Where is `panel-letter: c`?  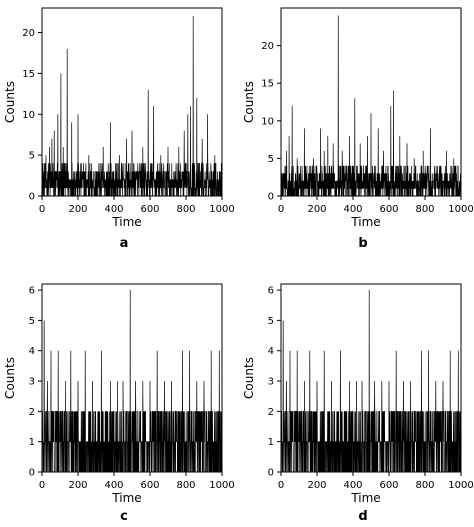
panel-letter: c is located at coordinates (124, 516).